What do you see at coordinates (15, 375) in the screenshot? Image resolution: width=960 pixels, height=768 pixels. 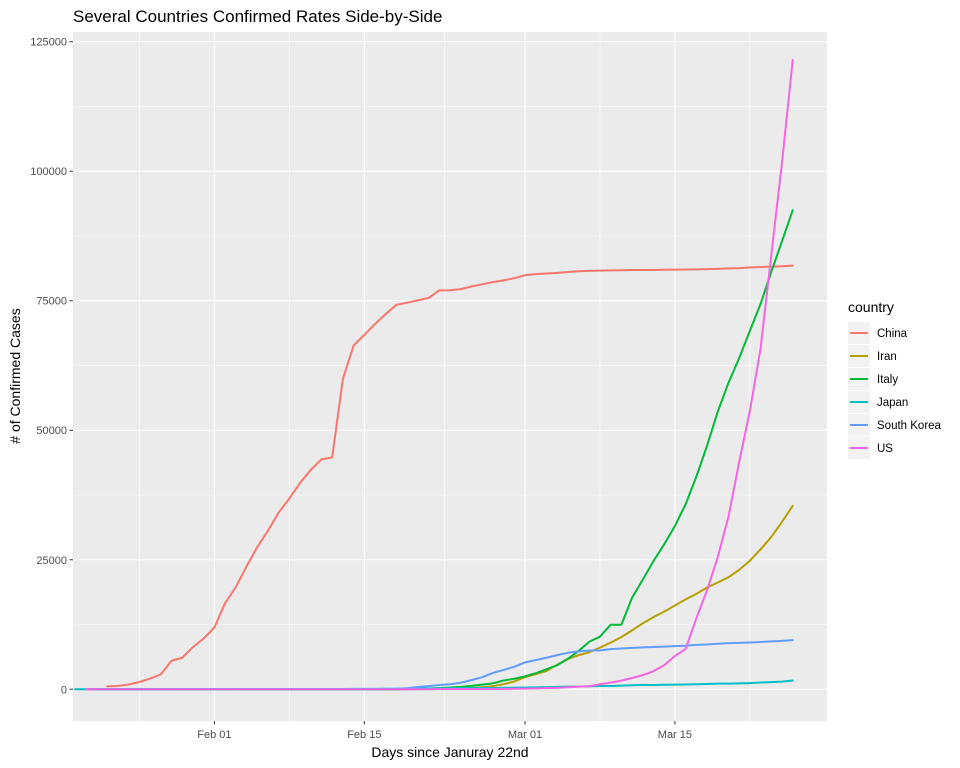 I see `y-axis-title: # of Confirmed Cases` at bounding box center [15, 375].